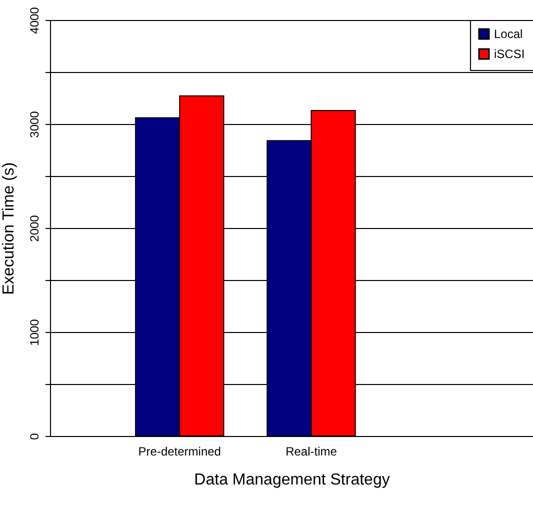 Image resolution: width=533 pixels, height=506 pixels. Describe the element at coordinates (292, 480) in the screenshot. I see `x-axis-title: Data Management Strategy` at that location.